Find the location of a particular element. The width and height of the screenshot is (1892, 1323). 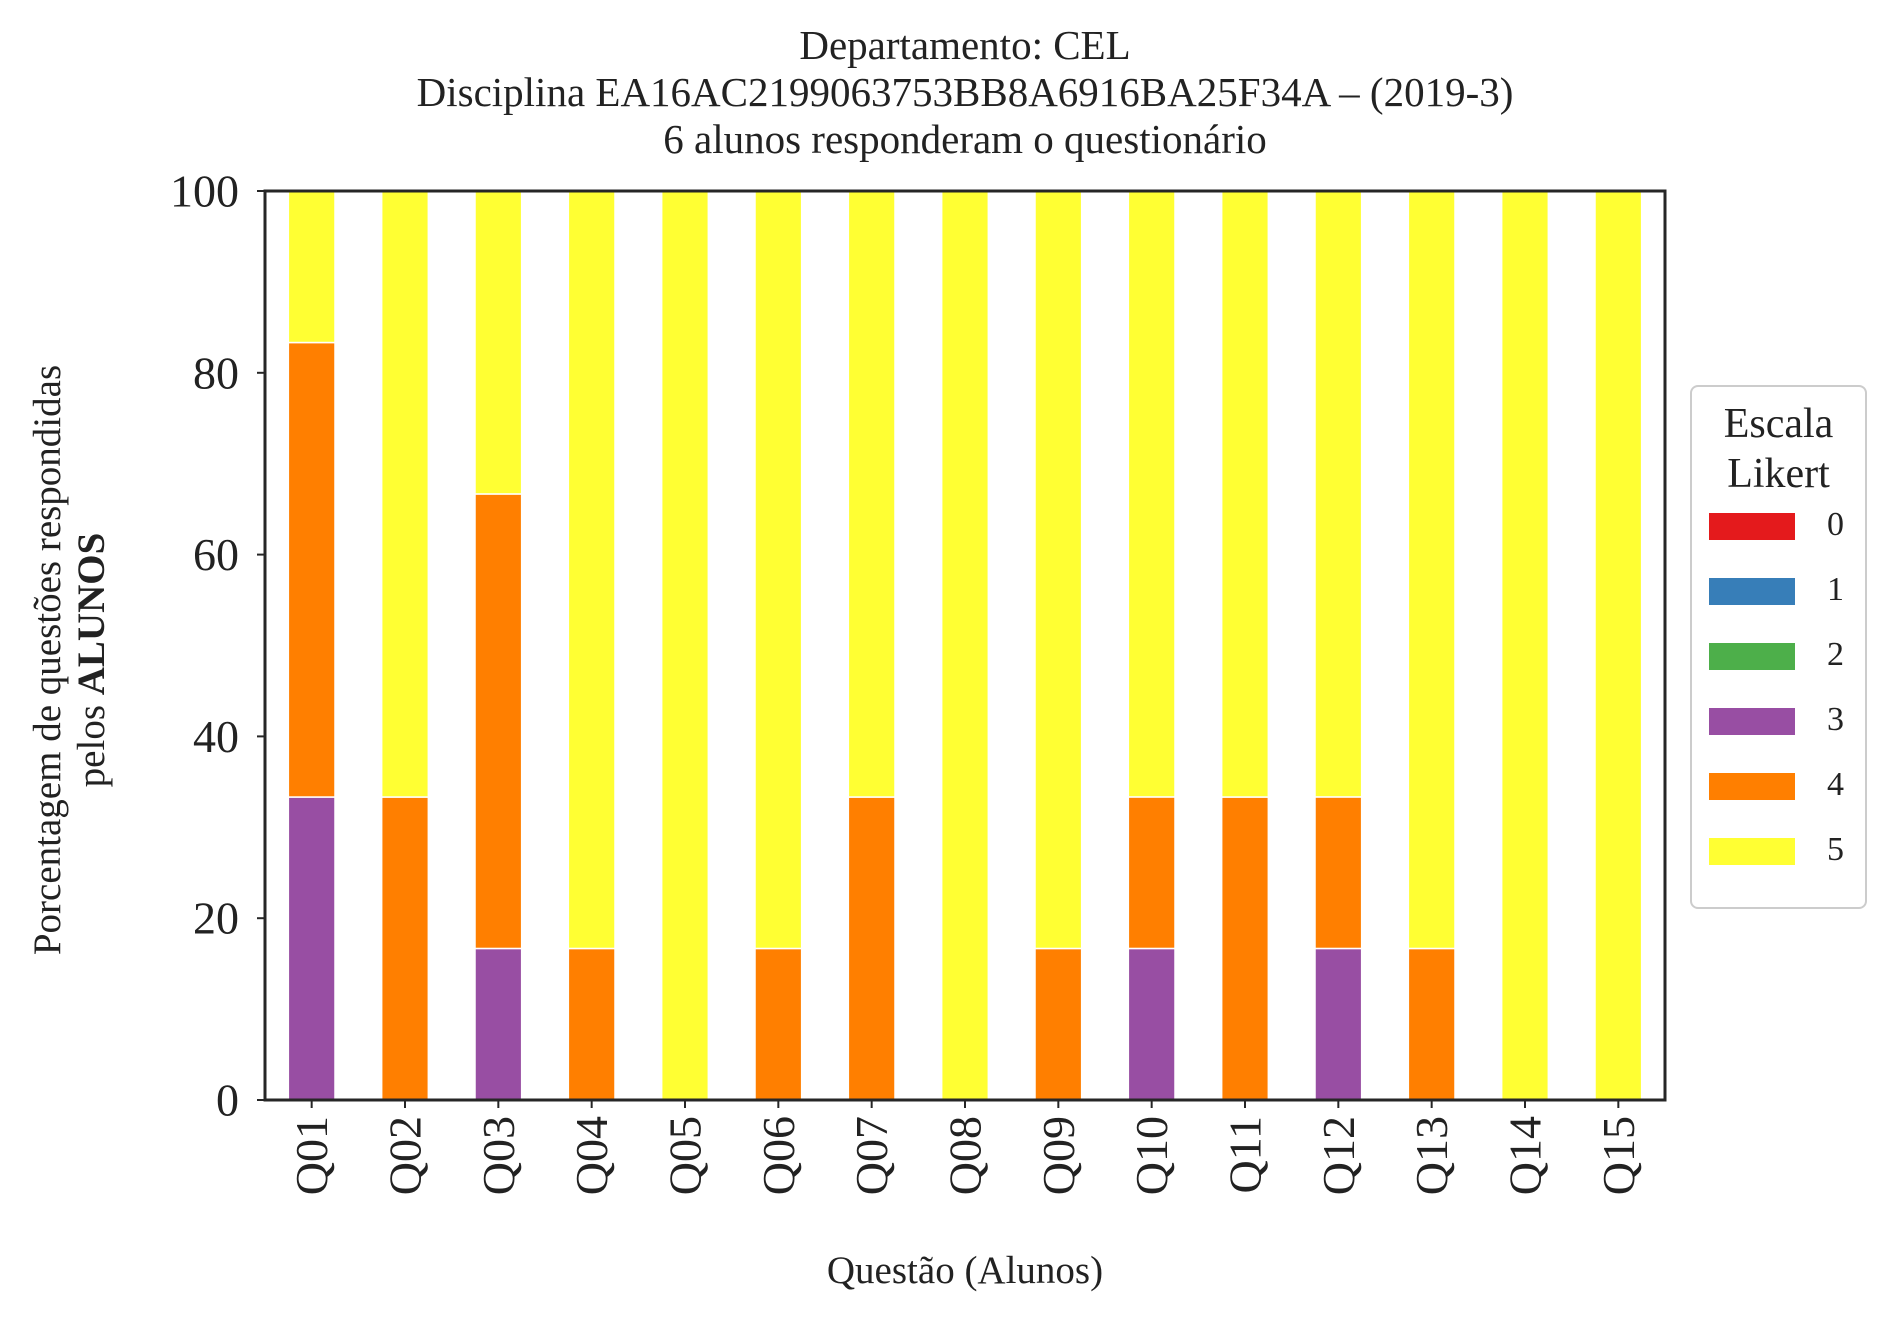

legend-item-0: 0 is located at coordinates (1778, 525).